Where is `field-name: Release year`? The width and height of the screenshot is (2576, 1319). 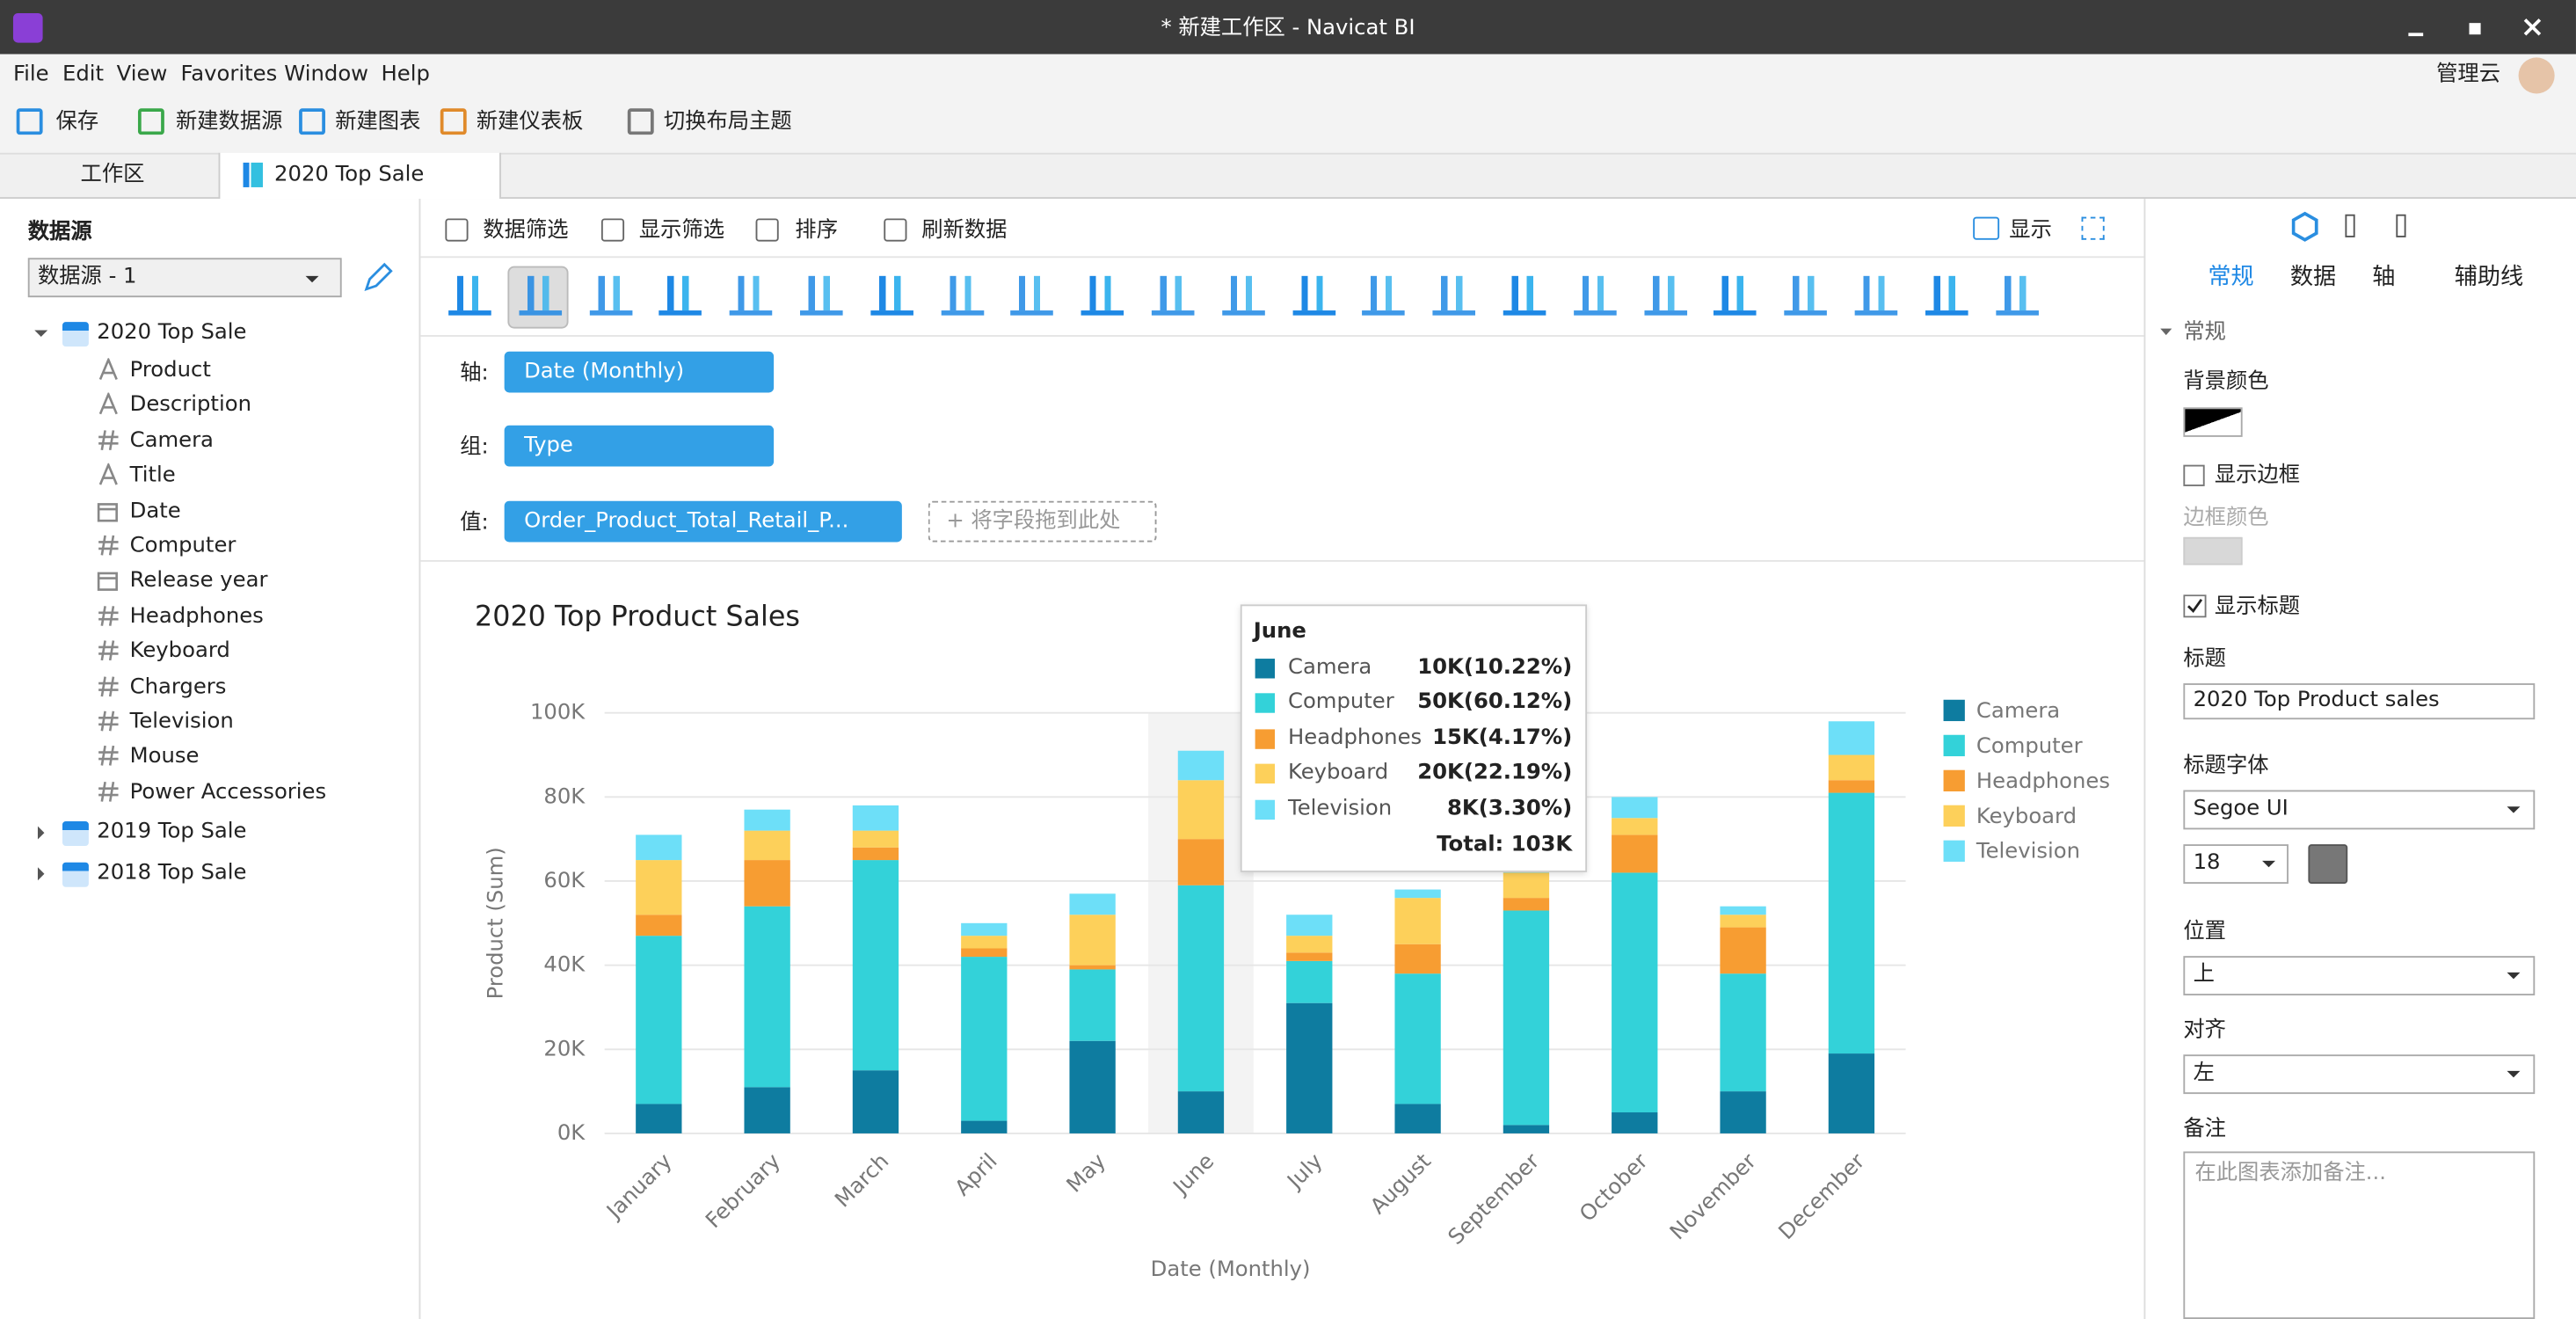
field-name: Release year is located at coordinates (198, 581).